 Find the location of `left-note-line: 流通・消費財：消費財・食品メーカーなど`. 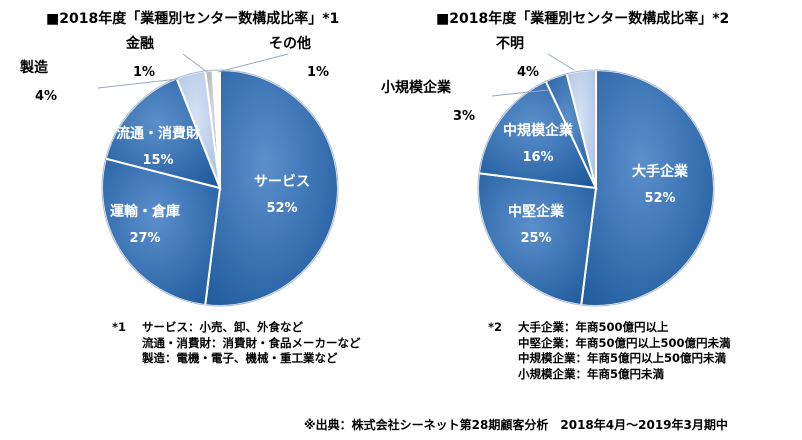

left-note-line: 流通・消費財：消費財・食品メーカーなど is located at coordinates (251, 342).